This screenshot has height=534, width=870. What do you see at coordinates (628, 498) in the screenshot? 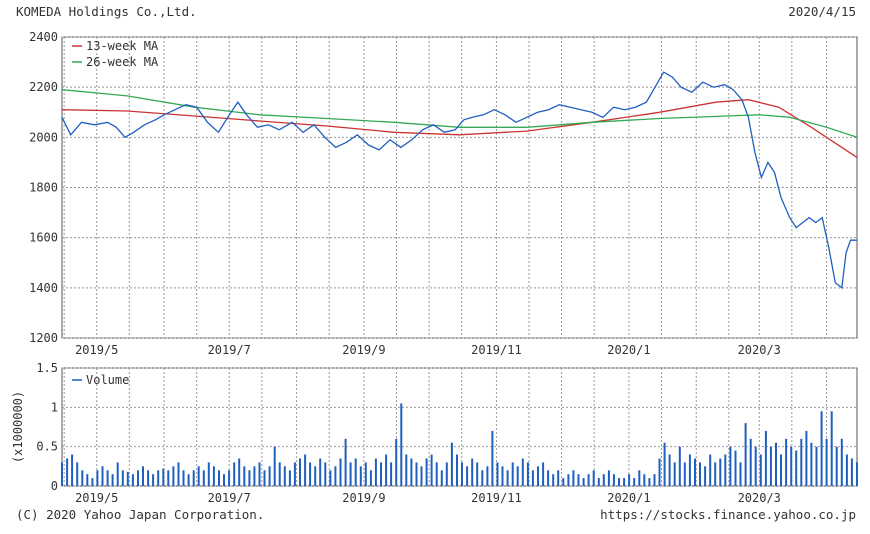
I see `volume-x-tick-label: 2020/1` at bounding box center [628, 498].